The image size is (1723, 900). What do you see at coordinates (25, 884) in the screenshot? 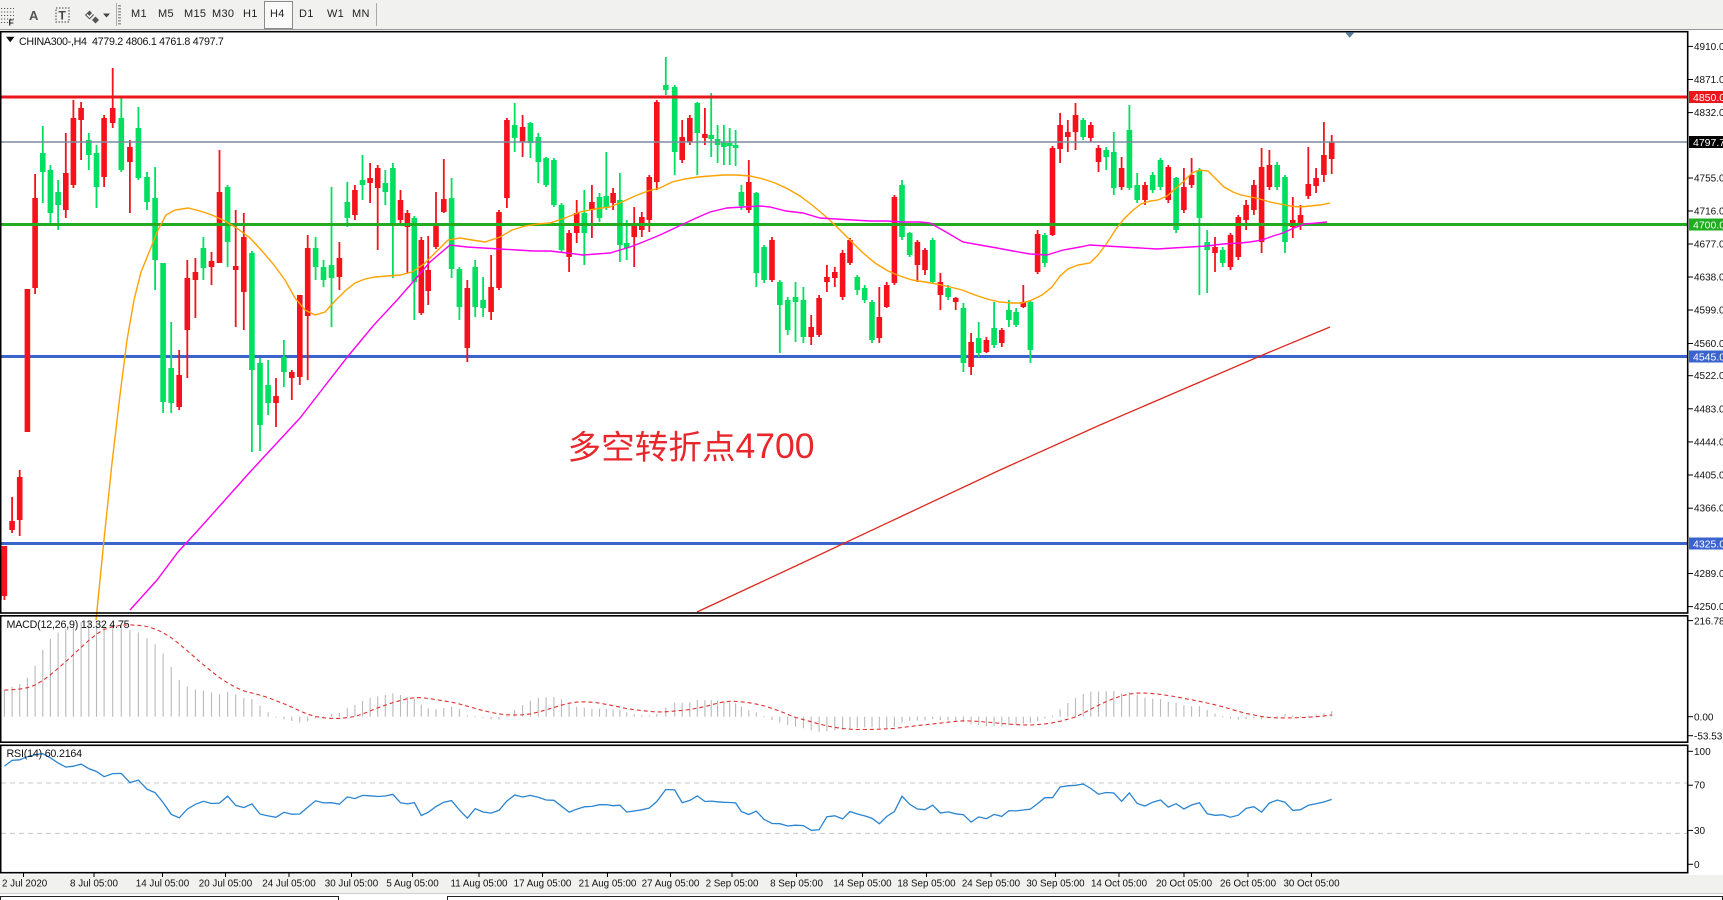
I see `svg-text: 2 Jul 2020` at bounding box center [25, 884].